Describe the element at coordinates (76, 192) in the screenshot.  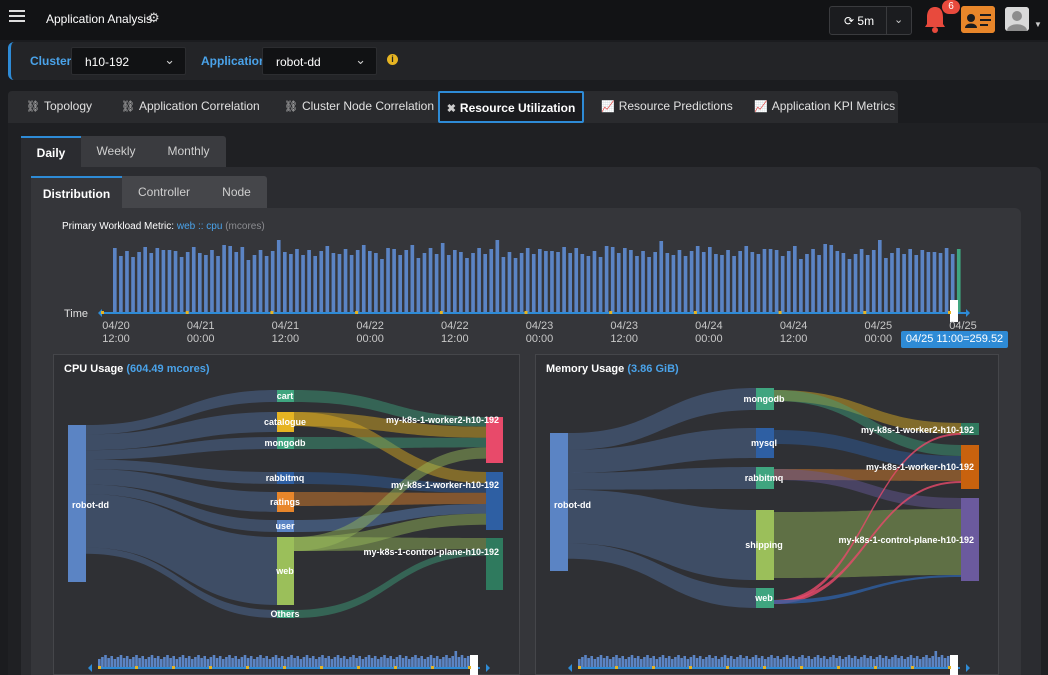
I see `tab-distribution: Distribution` at that location.